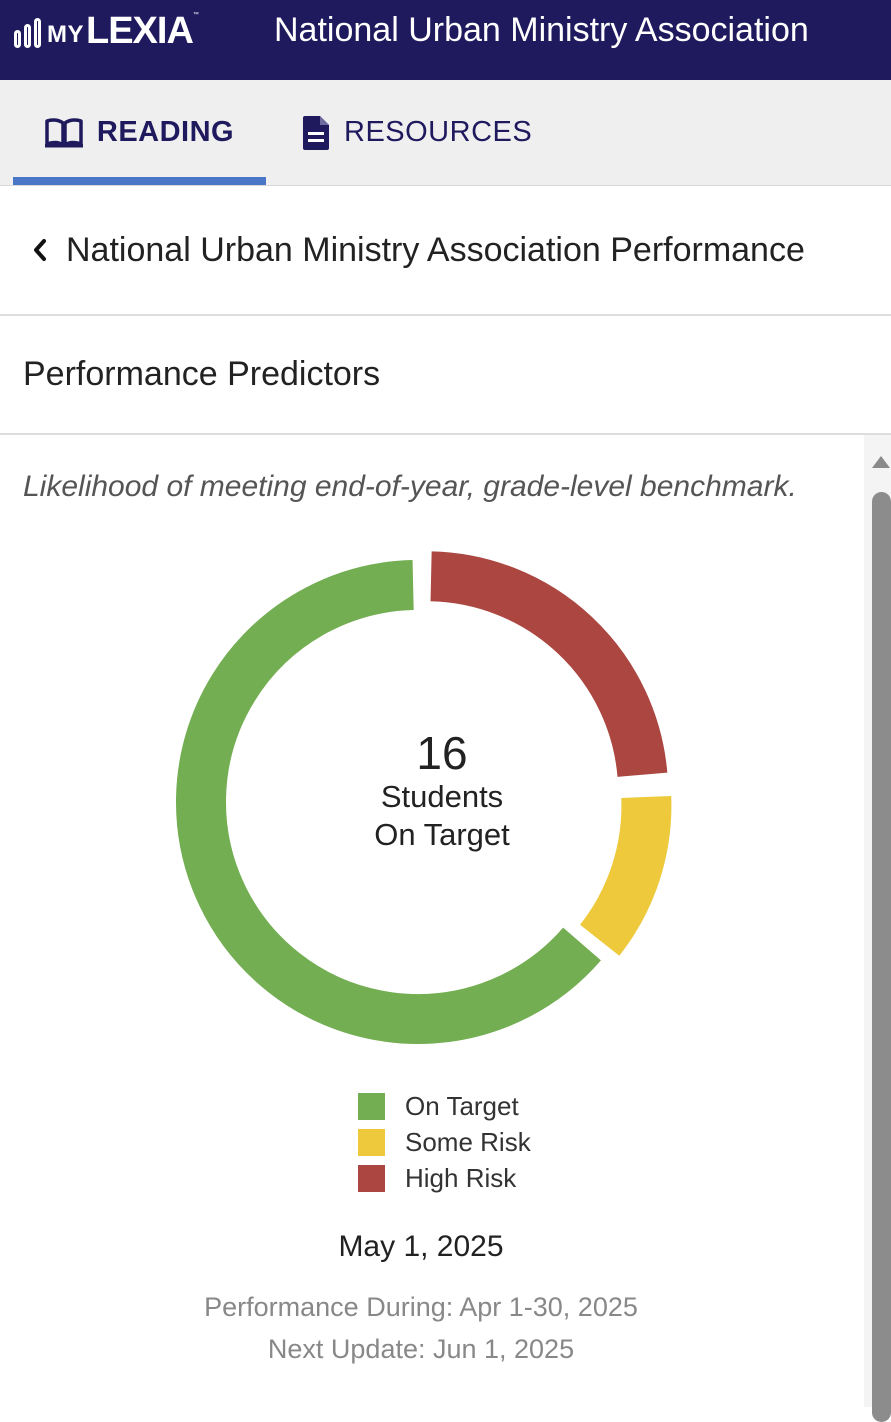 Image resolution: width=891 pixels, height=1422 pixels. I want to click on legend-label-on-target: On Target, so click(462, 1105).